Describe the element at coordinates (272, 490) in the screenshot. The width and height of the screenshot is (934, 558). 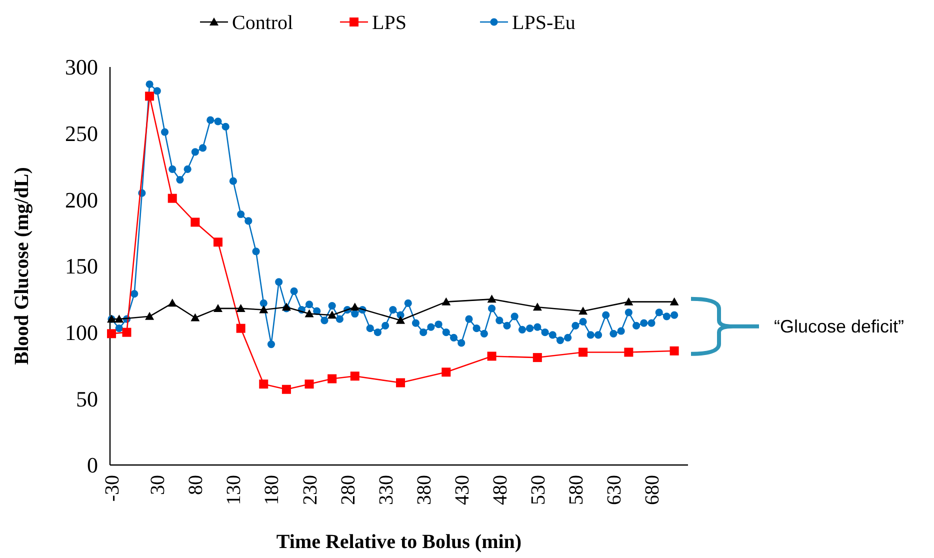
I see `x-tick-label: 180` at that location.